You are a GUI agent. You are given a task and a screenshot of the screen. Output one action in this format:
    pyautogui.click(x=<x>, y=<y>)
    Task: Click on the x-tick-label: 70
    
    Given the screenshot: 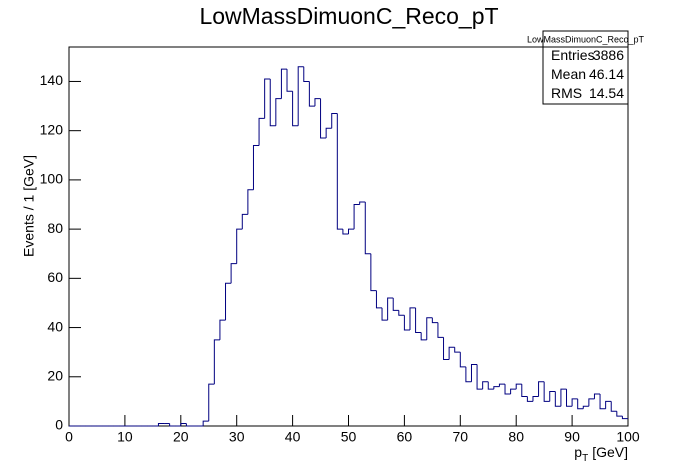 What is the action you would take?
    pyautogui.click(x=461, y=437)
    